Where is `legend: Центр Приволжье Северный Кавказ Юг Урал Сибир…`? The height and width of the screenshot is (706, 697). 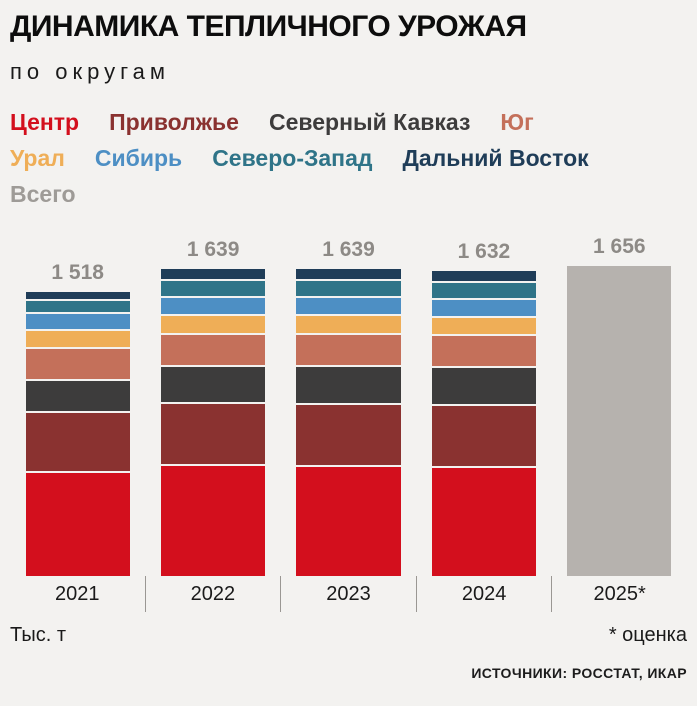
legend: Центр Приволжье Северный Кавказ Юг Урал Сибир… is located at coordinates (348, 158).